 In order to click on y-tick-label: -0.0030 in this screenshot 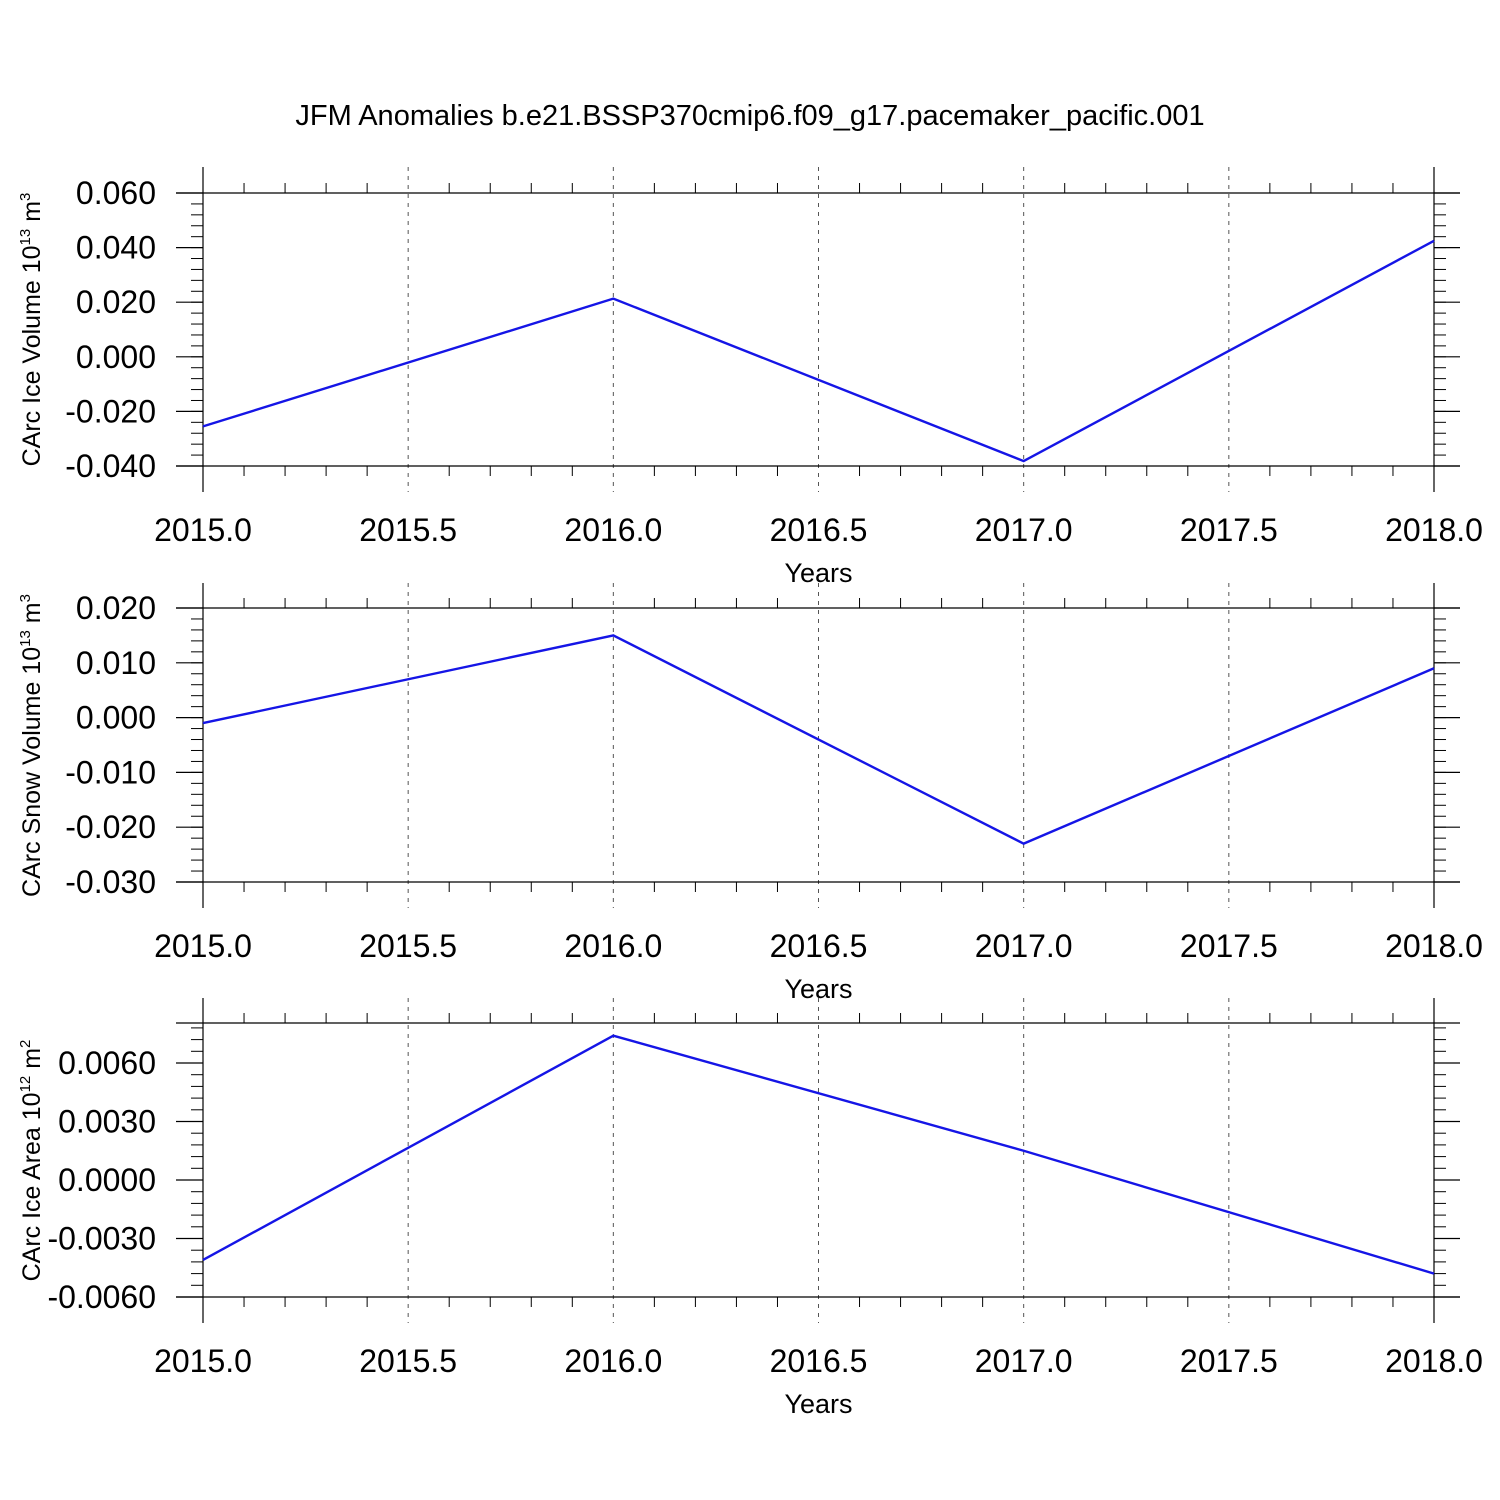, I will do `click(101, 1239)`.